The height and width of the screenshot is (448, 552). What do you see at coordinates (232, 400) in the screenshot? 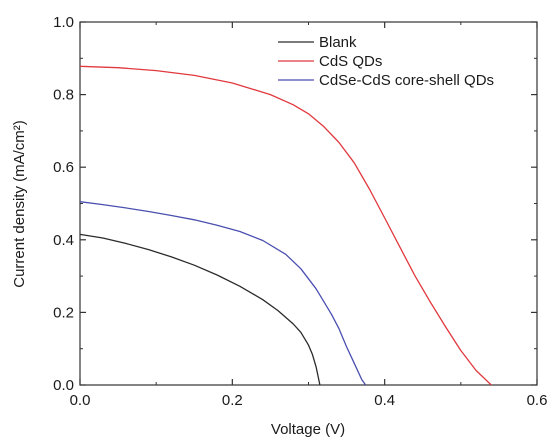
I see `x-tick-label: 0.2` at bounding box center [232, 400].